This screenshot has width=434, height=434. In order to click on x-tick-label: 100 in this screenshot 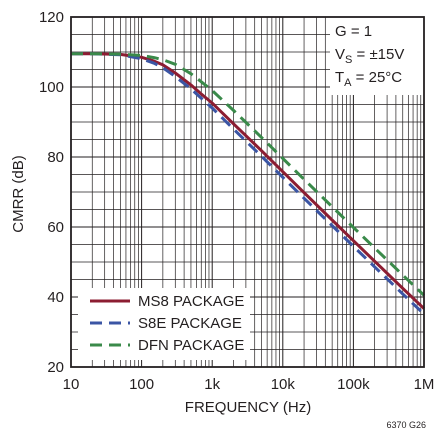, I will do `click(141, 384)`.